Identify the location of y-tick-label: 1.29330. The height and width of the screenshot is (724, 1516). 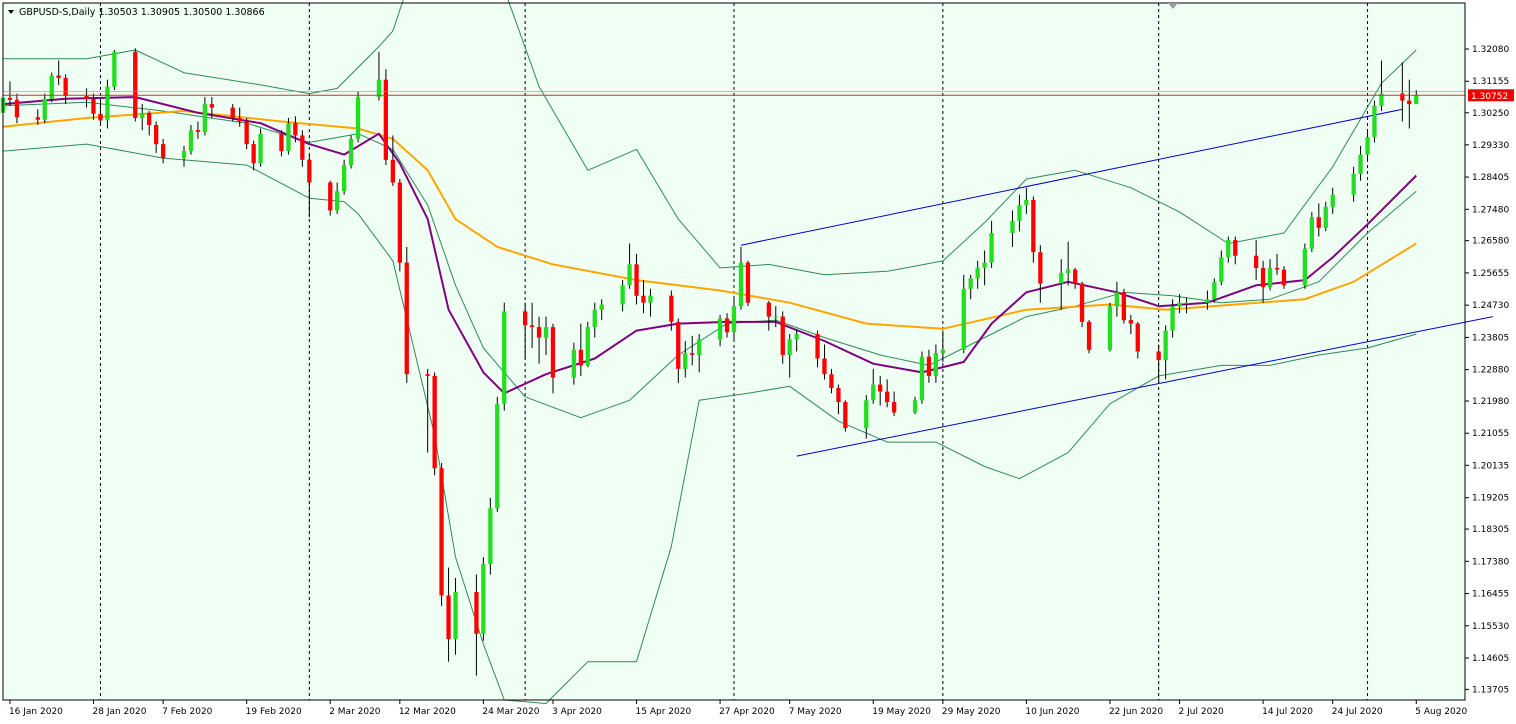
(1490, 146).